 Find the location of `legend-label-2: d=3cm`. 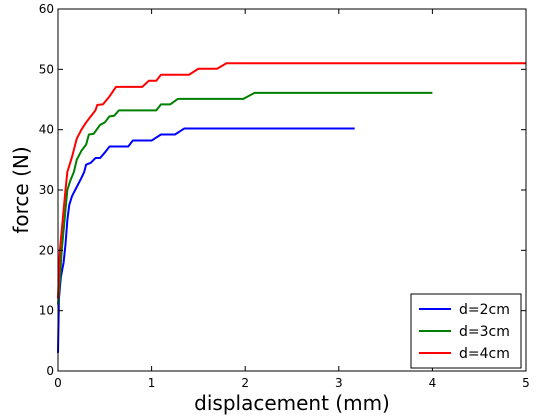

legend-label-2: d=3cm is located at coordinates (484, 332).